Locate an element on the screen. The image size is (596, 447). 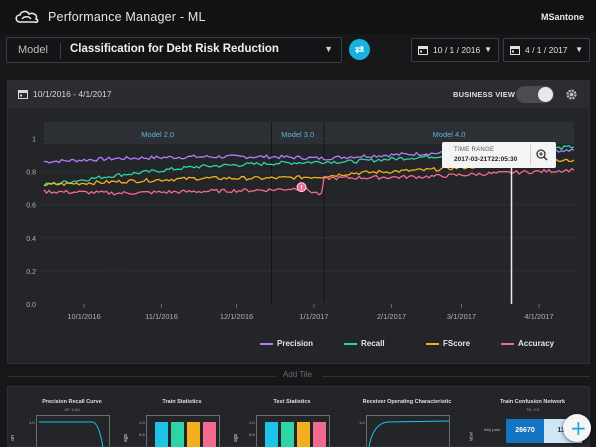
tooltip-value: 2017-03-21​T22:05:30 is located at coordinates (486, 159).